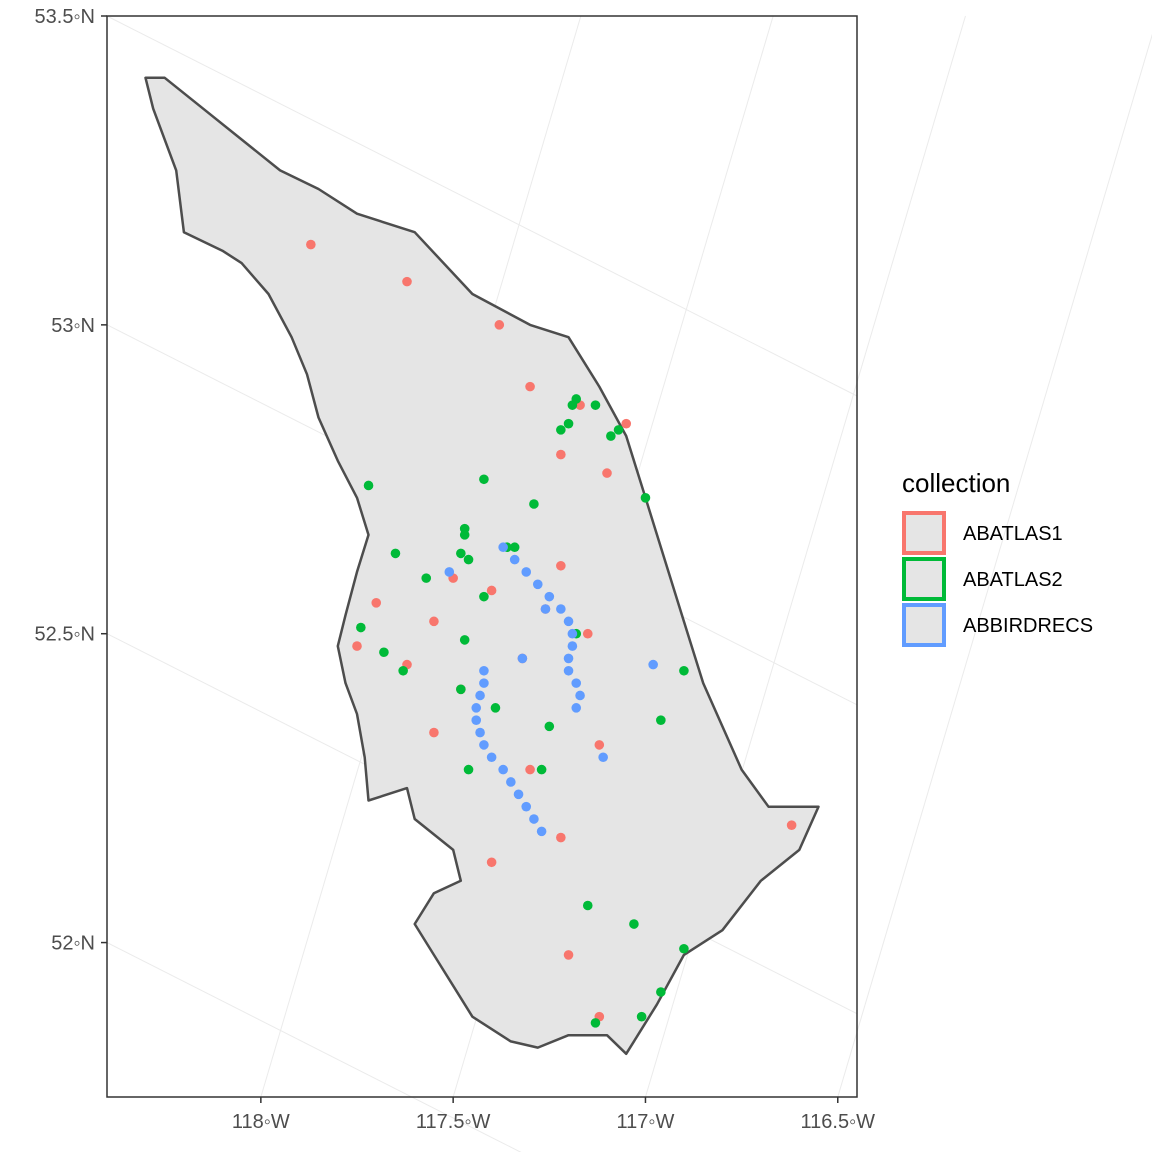  What do you see at coordinates (71, 480) in the screenshot?
I see `y-axis: 52◦N 52.5◦N 53◦N 53.5◦N` at bounding box center [71, 480].